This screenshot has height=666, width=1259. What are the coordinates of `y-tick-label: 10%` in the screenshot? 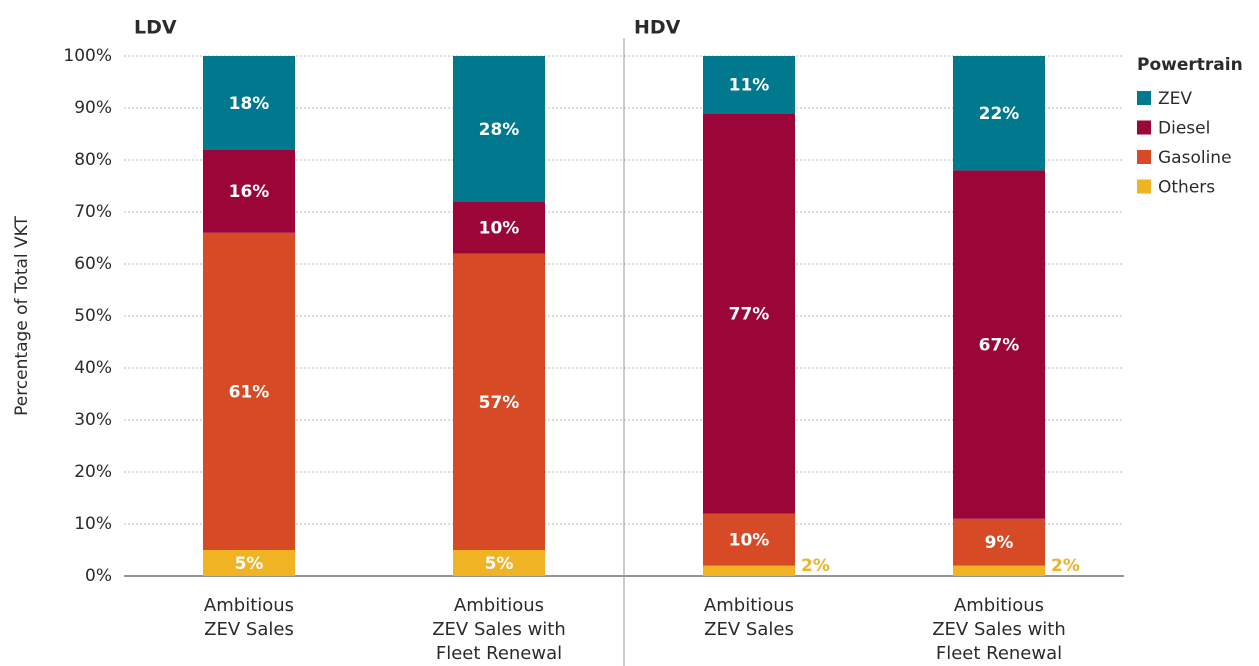 It's located at (93, 524).